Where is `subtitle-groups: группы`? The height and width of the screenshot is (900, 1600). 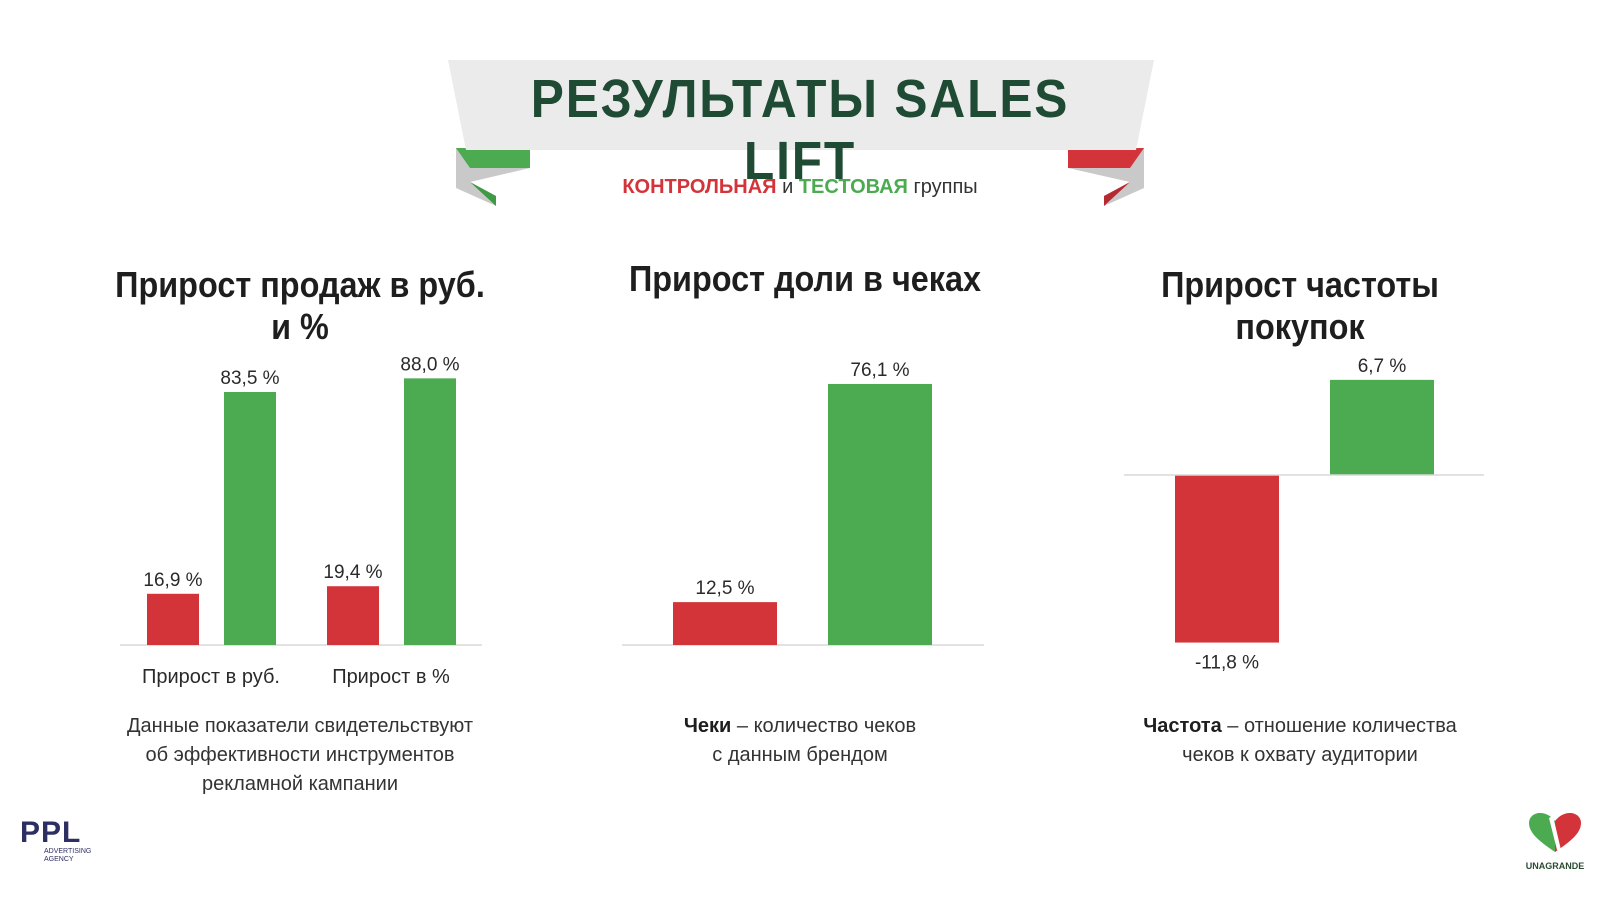
subtitle-groups: группы is located at coordinates (945, 187).